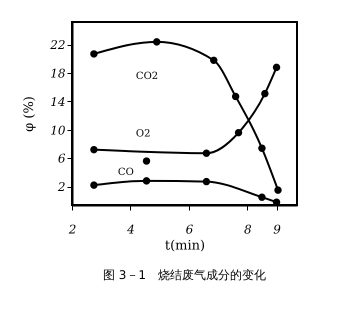  I want to click on series-label: CO, so click(126, 172).